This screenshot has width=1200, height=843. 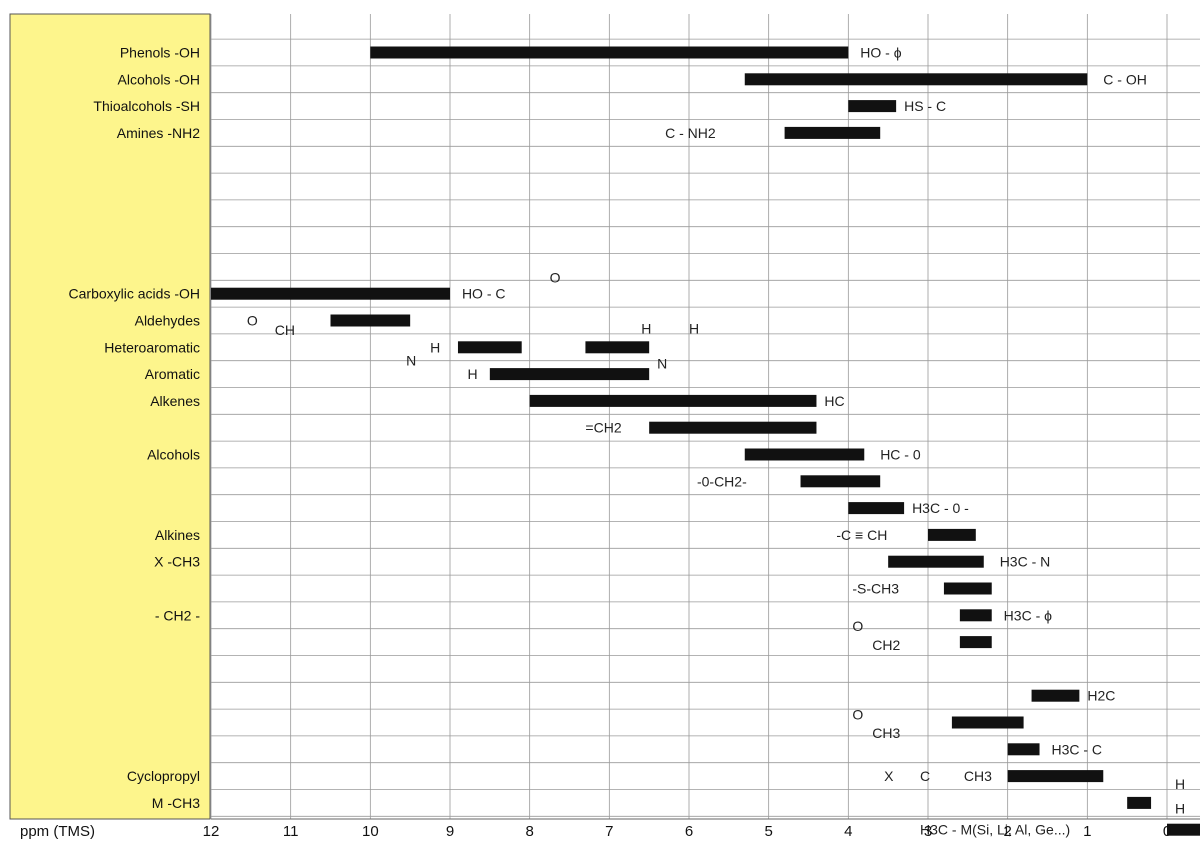 I want to click on structure-annotation: H3C - C, so click(x=1076, y=749).